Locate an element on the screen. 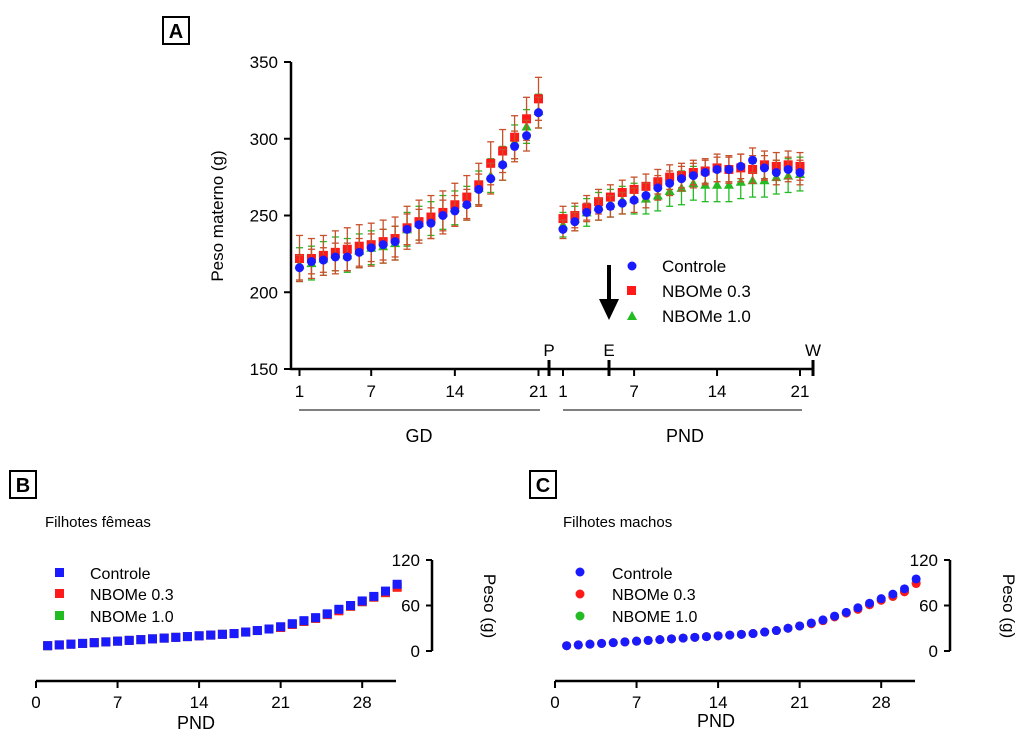 The height and width of the screenshot is (733, 1027). a-pnd-tick-label: 1 is located at coordinates (562, 391).